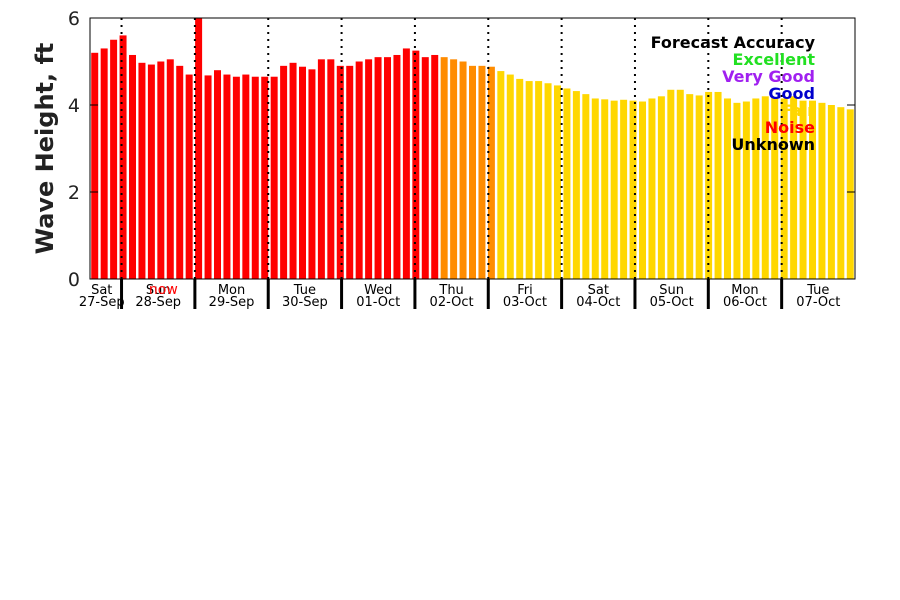  Describe the element at coordinates (525, 302) in the screenshot. I see `day-date-label: 03-Oct` at that location.